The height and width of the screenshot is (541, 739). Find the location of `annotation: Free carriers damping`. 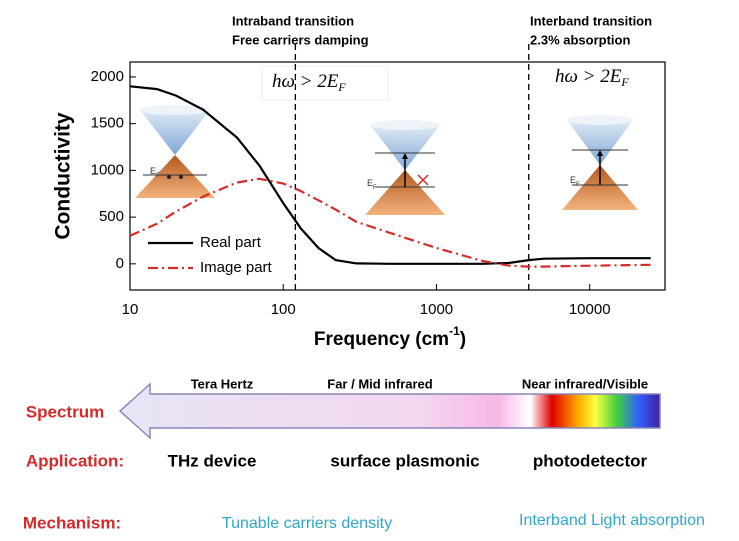

annotation: Free carriers damping is located at coordinates (300, 39).